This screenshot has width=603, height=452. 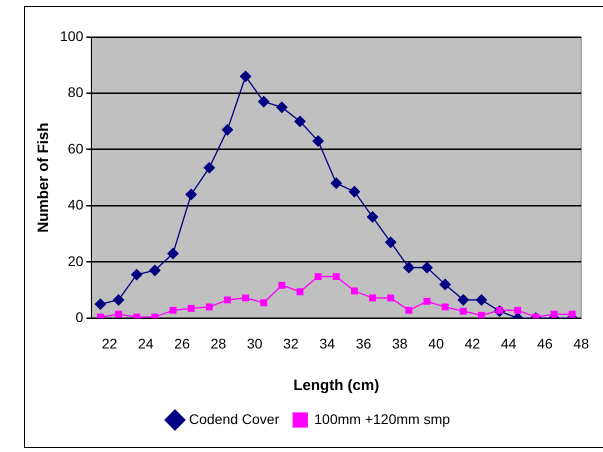 What do you see at coordinates (400, 343) in the screenshot?
I see `x-tick-label: 38` at bounding box center [400, 343].